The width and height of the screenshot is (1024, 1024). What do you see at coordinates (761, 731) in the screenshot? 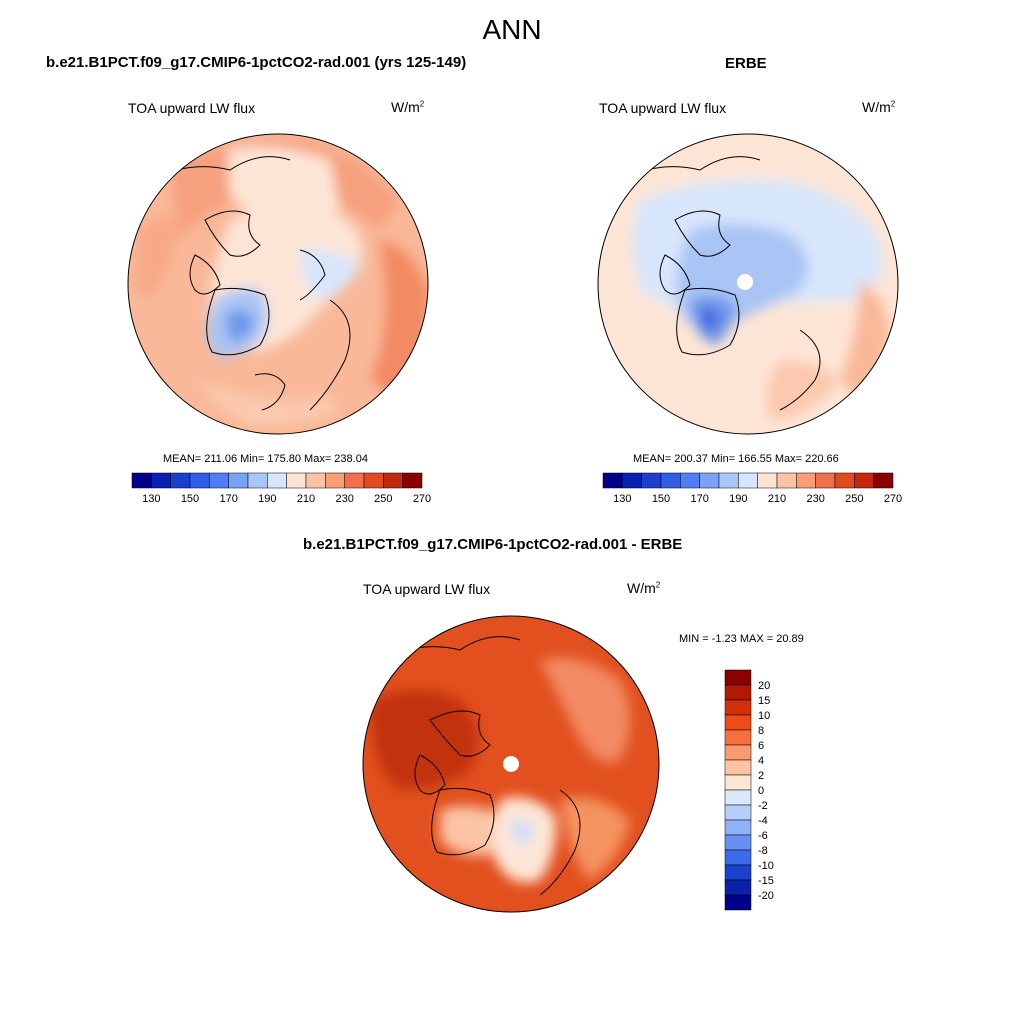
I see `colorbar-tick-label: 8` at bounding box center [761, 731].